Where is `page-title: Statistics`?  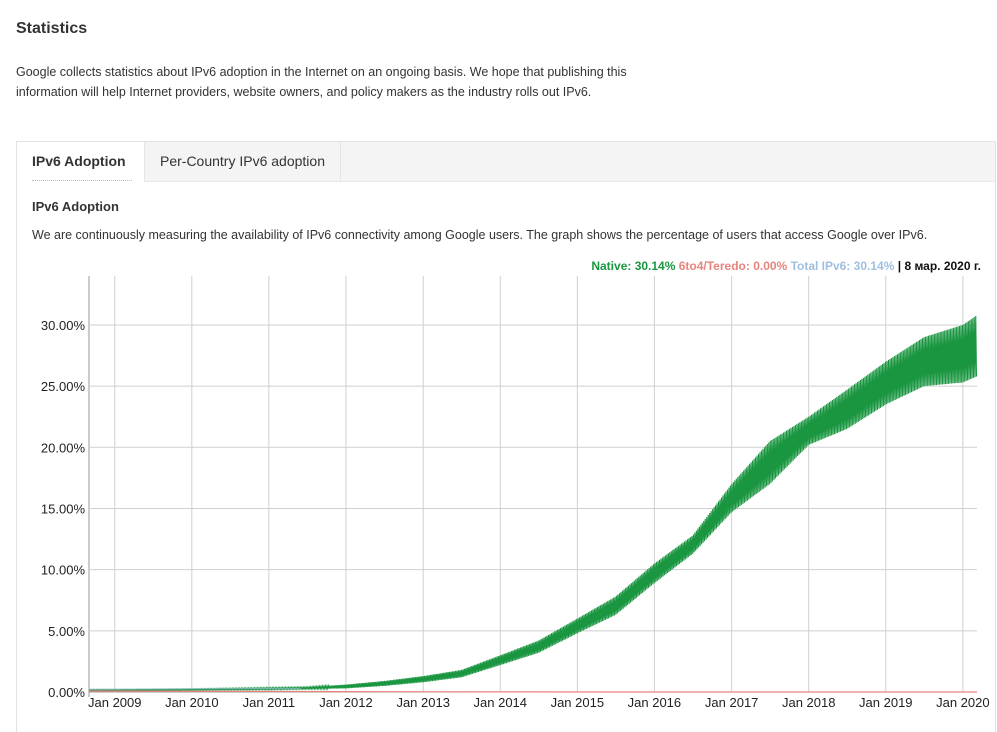 page-title: Statistics is located at coordinates (52, 28).